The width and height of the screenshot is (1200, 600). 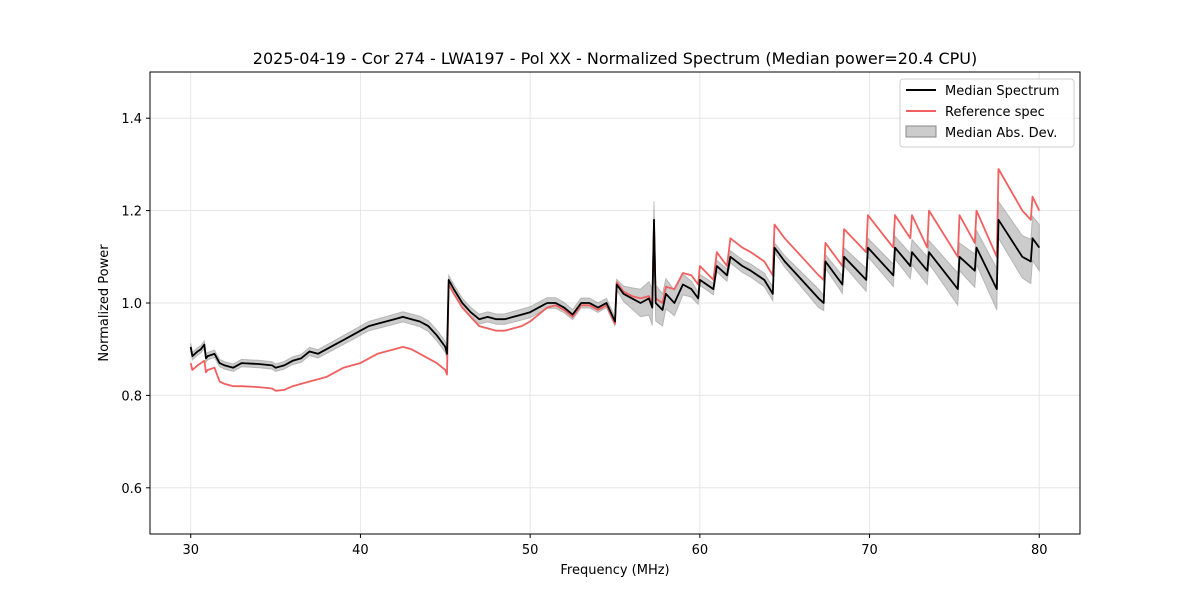 I want to click on x-axis-label: Frequency (MHz), so click(x=614, y=570).